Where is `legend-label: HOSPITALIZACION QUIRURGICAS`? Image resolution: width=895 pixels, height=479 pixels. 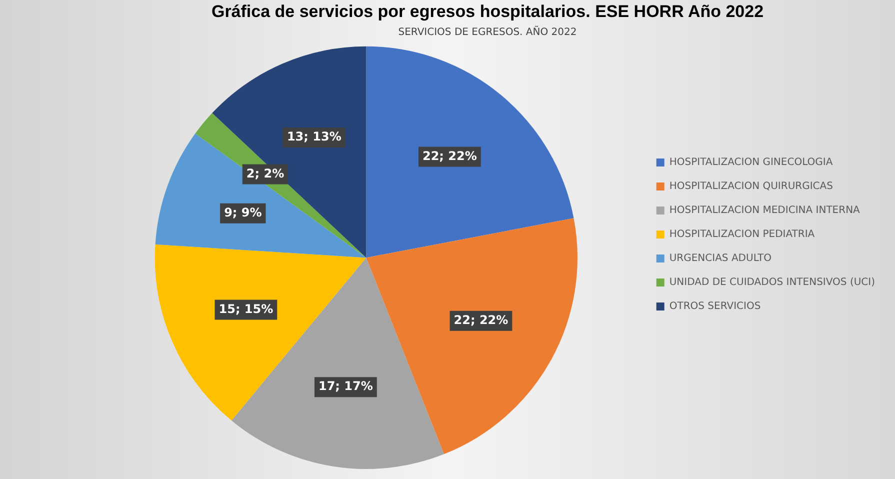
legend-label: HOSPITALIZACION QUIRURGICAS is located at coordinates (751, 186).